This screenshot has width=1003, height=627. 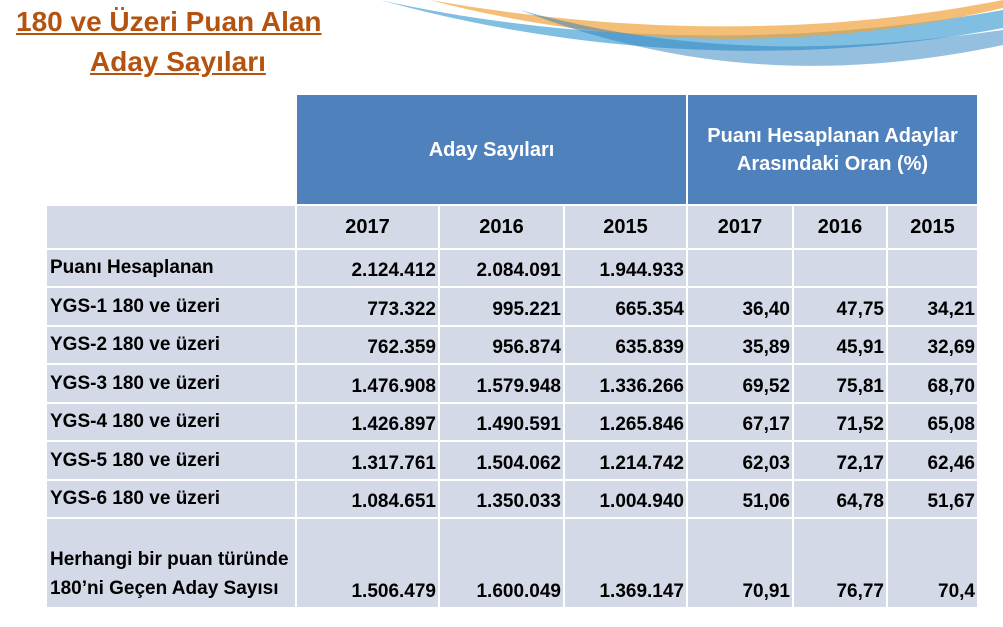 What do you see at coordinates (625, 563) in the screenshot?
I see `value-cell: 1.369.147` at bounding box center [625, 563].